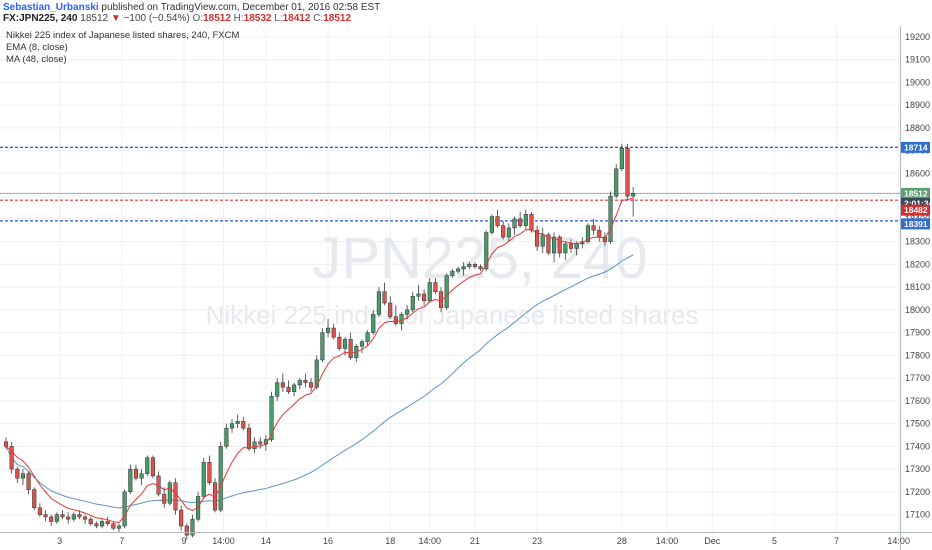 This screenshot has height=550, width=932. What do you see at coordinates (483, 541) in the screenshot?
I see `time-axis-labels: 3 7 9 14:00 14 16 18 14:00 21 23 28 14:00 Dec 5 7 14:00` at bounding box center [483, 541].